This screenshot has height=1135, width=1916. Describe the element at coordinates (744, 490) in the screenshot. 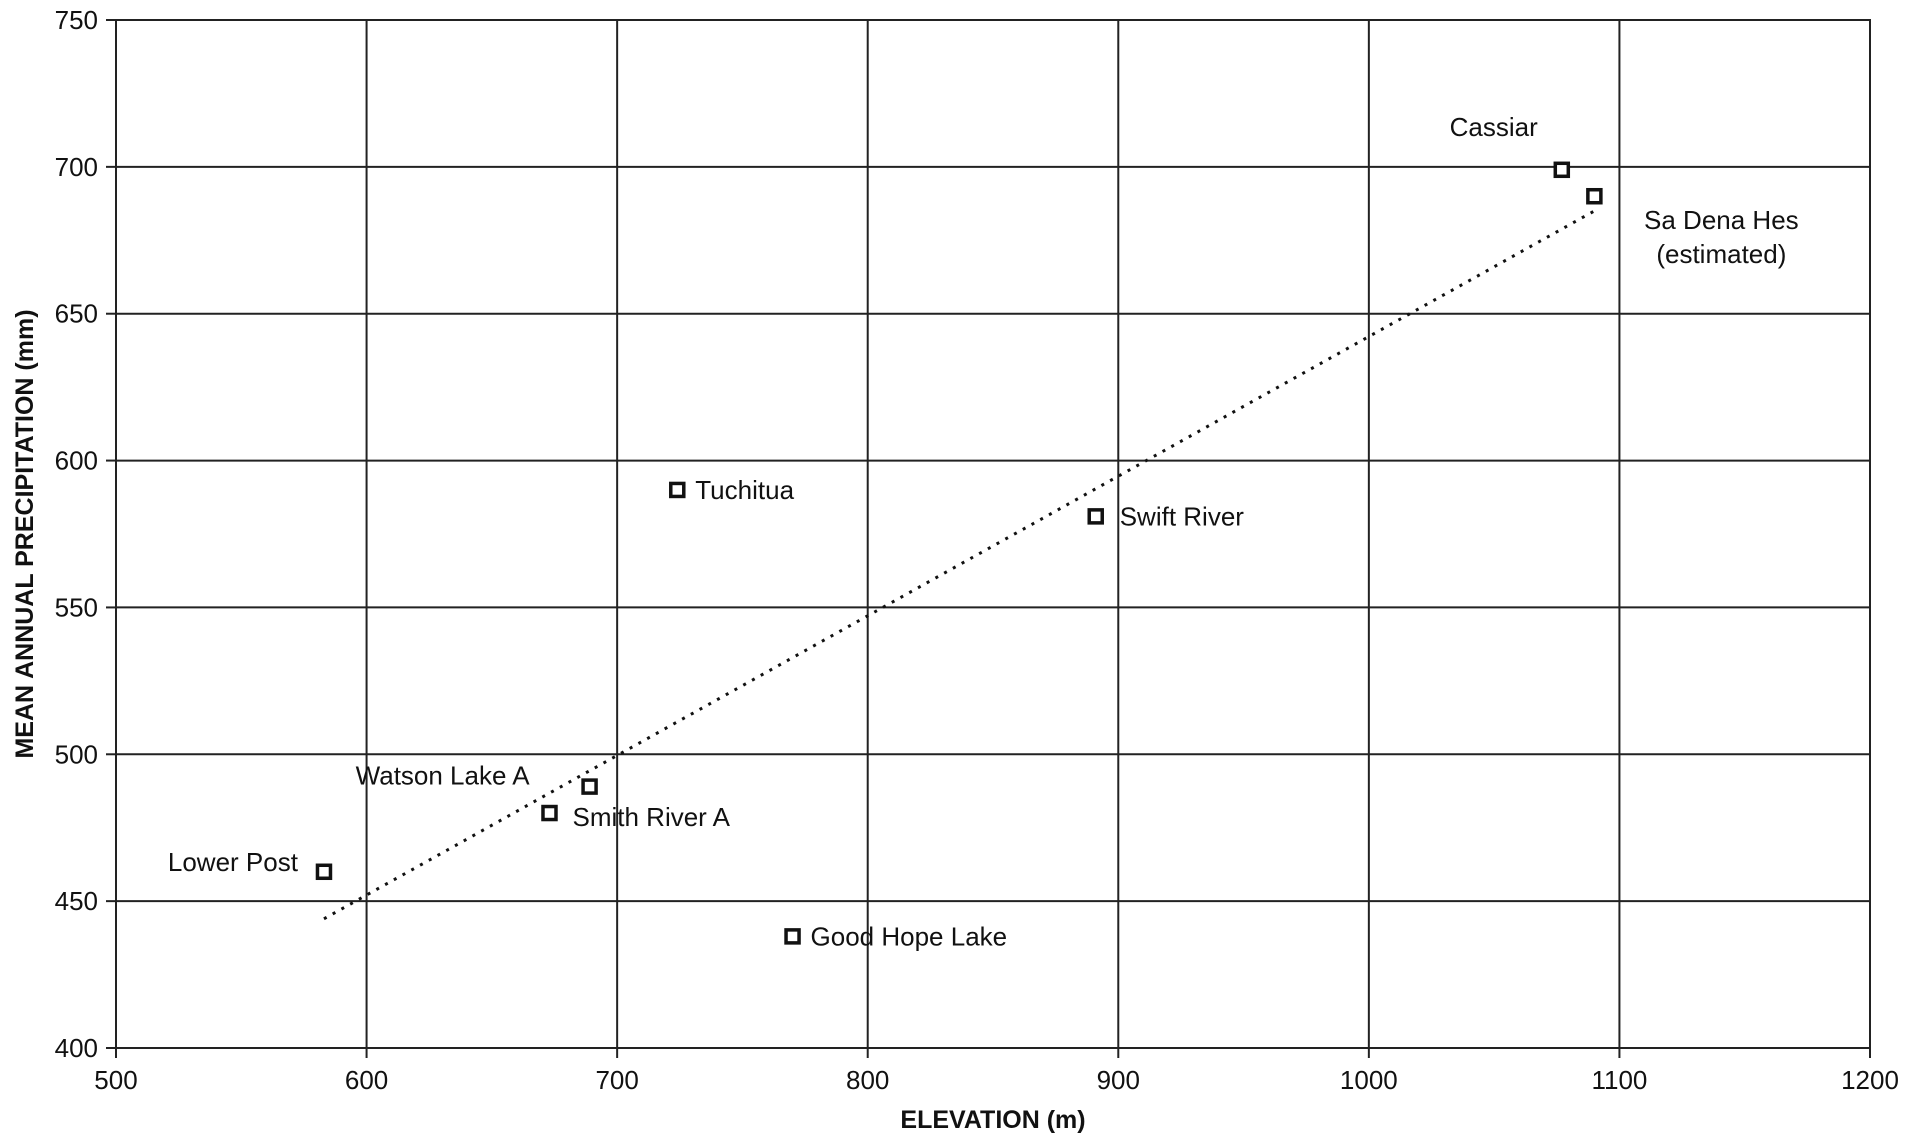

I see `point-label-2: Tuchitua` at that location.